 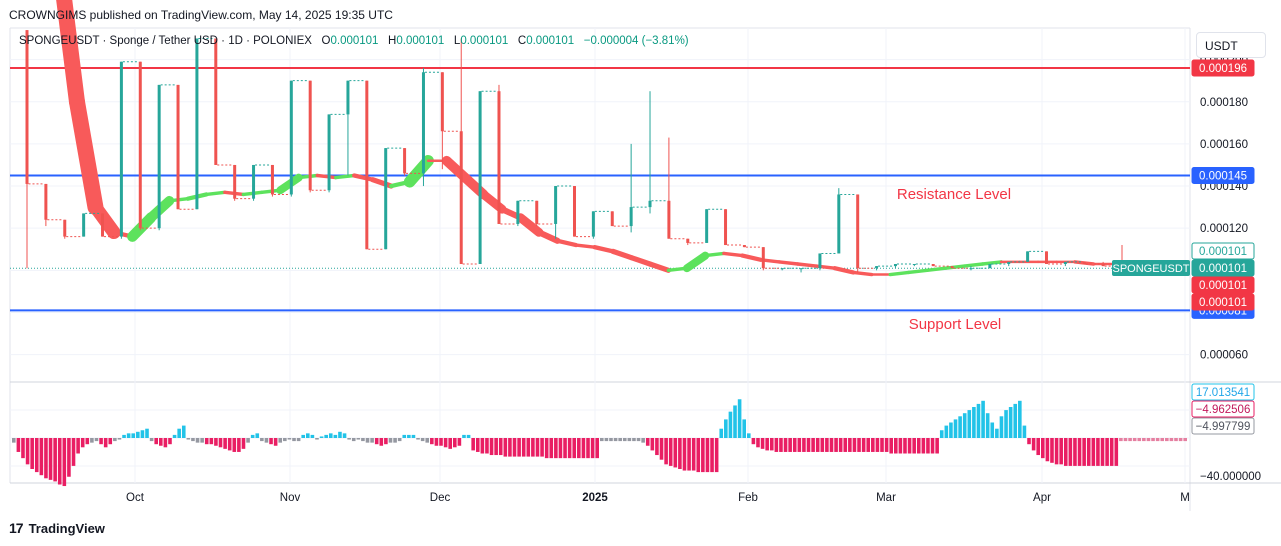 What do you see at coordinates (1231, 45) in the screenshot?
I see `currency-button: USDT` at bounding box center [1231, 45].